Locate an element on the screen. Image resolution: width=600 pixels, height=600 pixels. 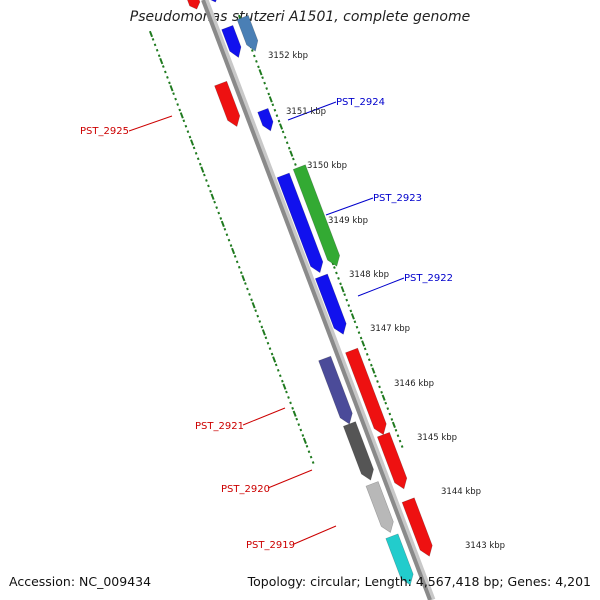
gene-label: PST_2925 is located at coordinates (104, 131).